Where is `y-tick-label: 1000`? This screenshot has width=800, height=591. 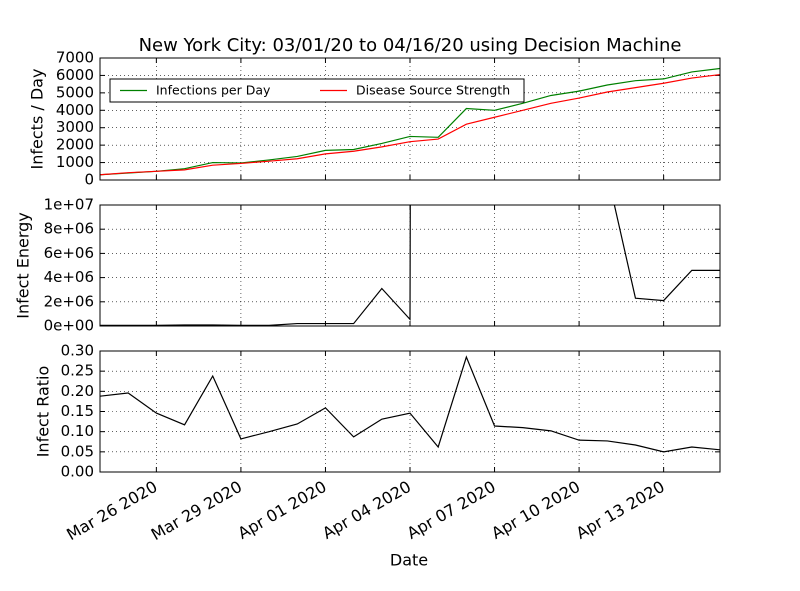 y-tick-label: 1000 is located at coordinates (75, 162).